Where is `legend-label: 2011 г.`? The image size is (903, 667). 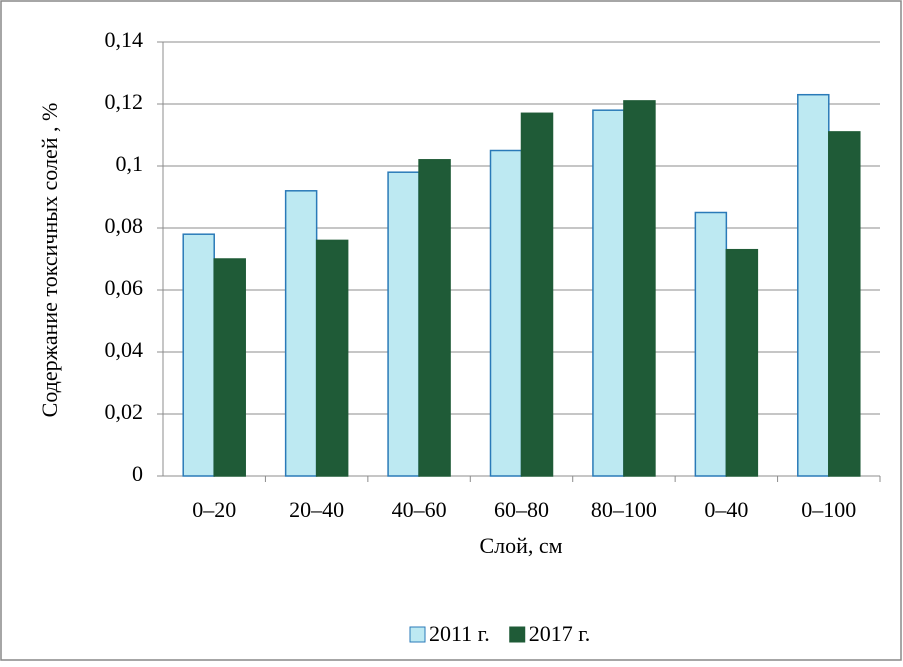
legend-label: 2011 г. is located at coordinates (459, 633).